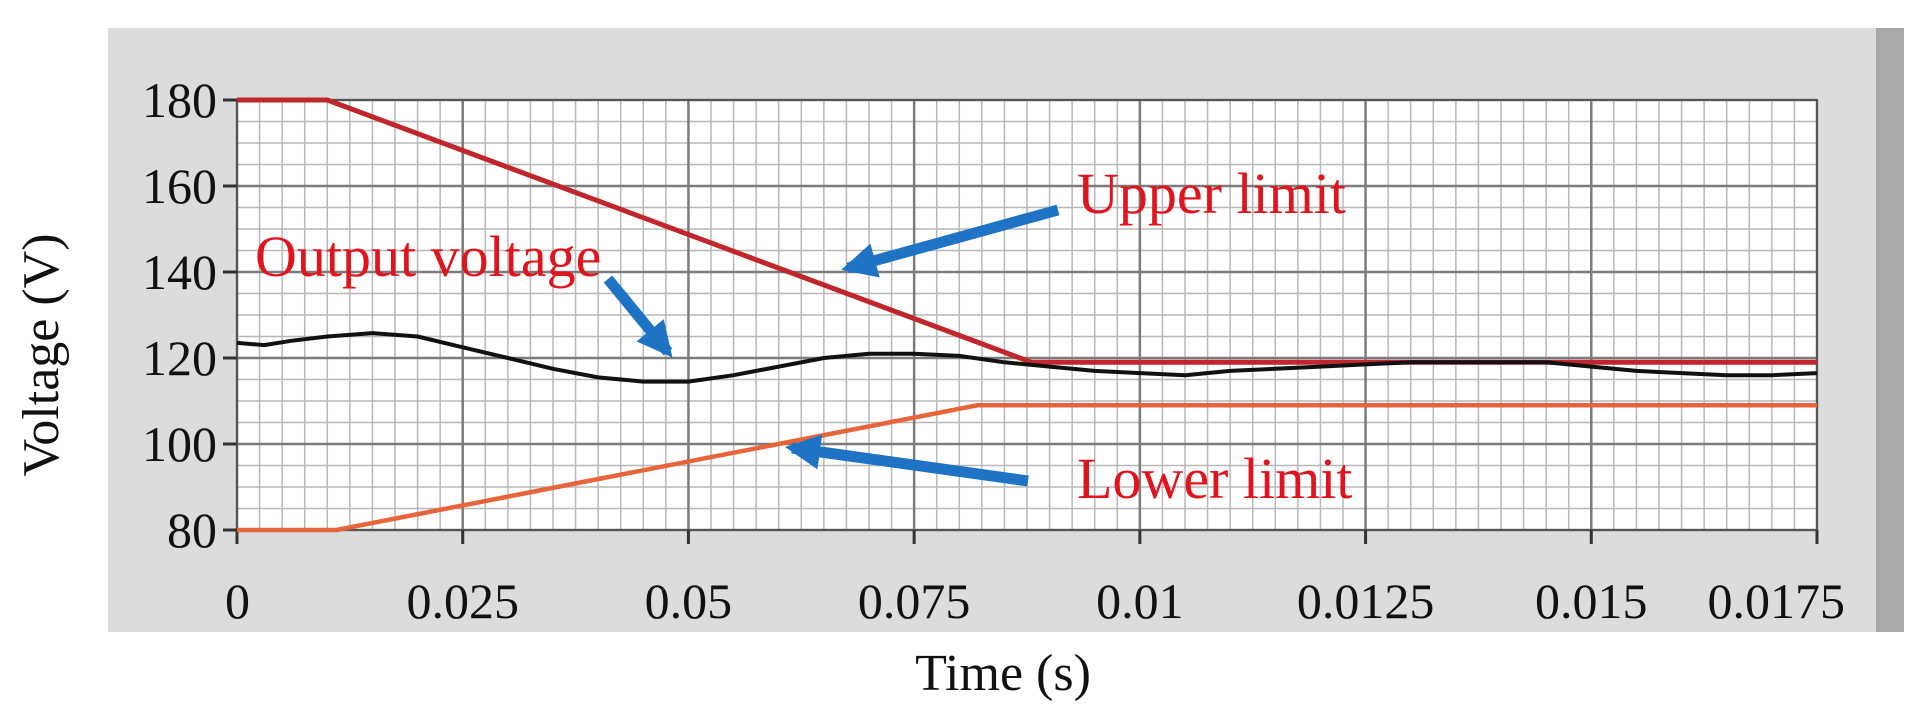 This screenshot has height=717, width=1920. I want to click on x-tick-label: 0, so click(237, 601).